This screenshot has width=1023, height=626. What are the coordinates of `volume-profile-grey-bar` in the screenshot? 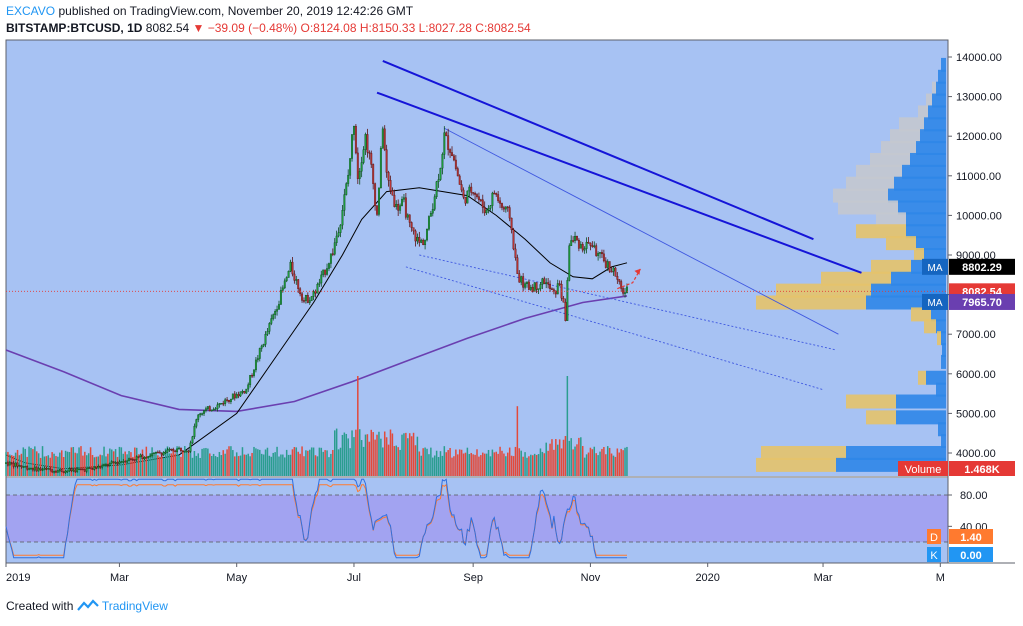 It's located at (898, 148).